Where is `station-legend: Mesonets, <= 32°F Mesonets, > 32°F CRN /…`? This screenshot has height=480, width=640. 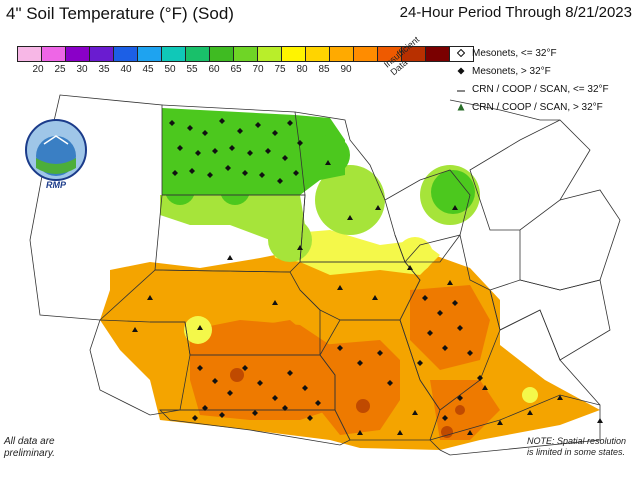
station-legend: Mesonets, <= 32°F Mesonets, > 32°F CRN /… is located at coordinates (529, 80).